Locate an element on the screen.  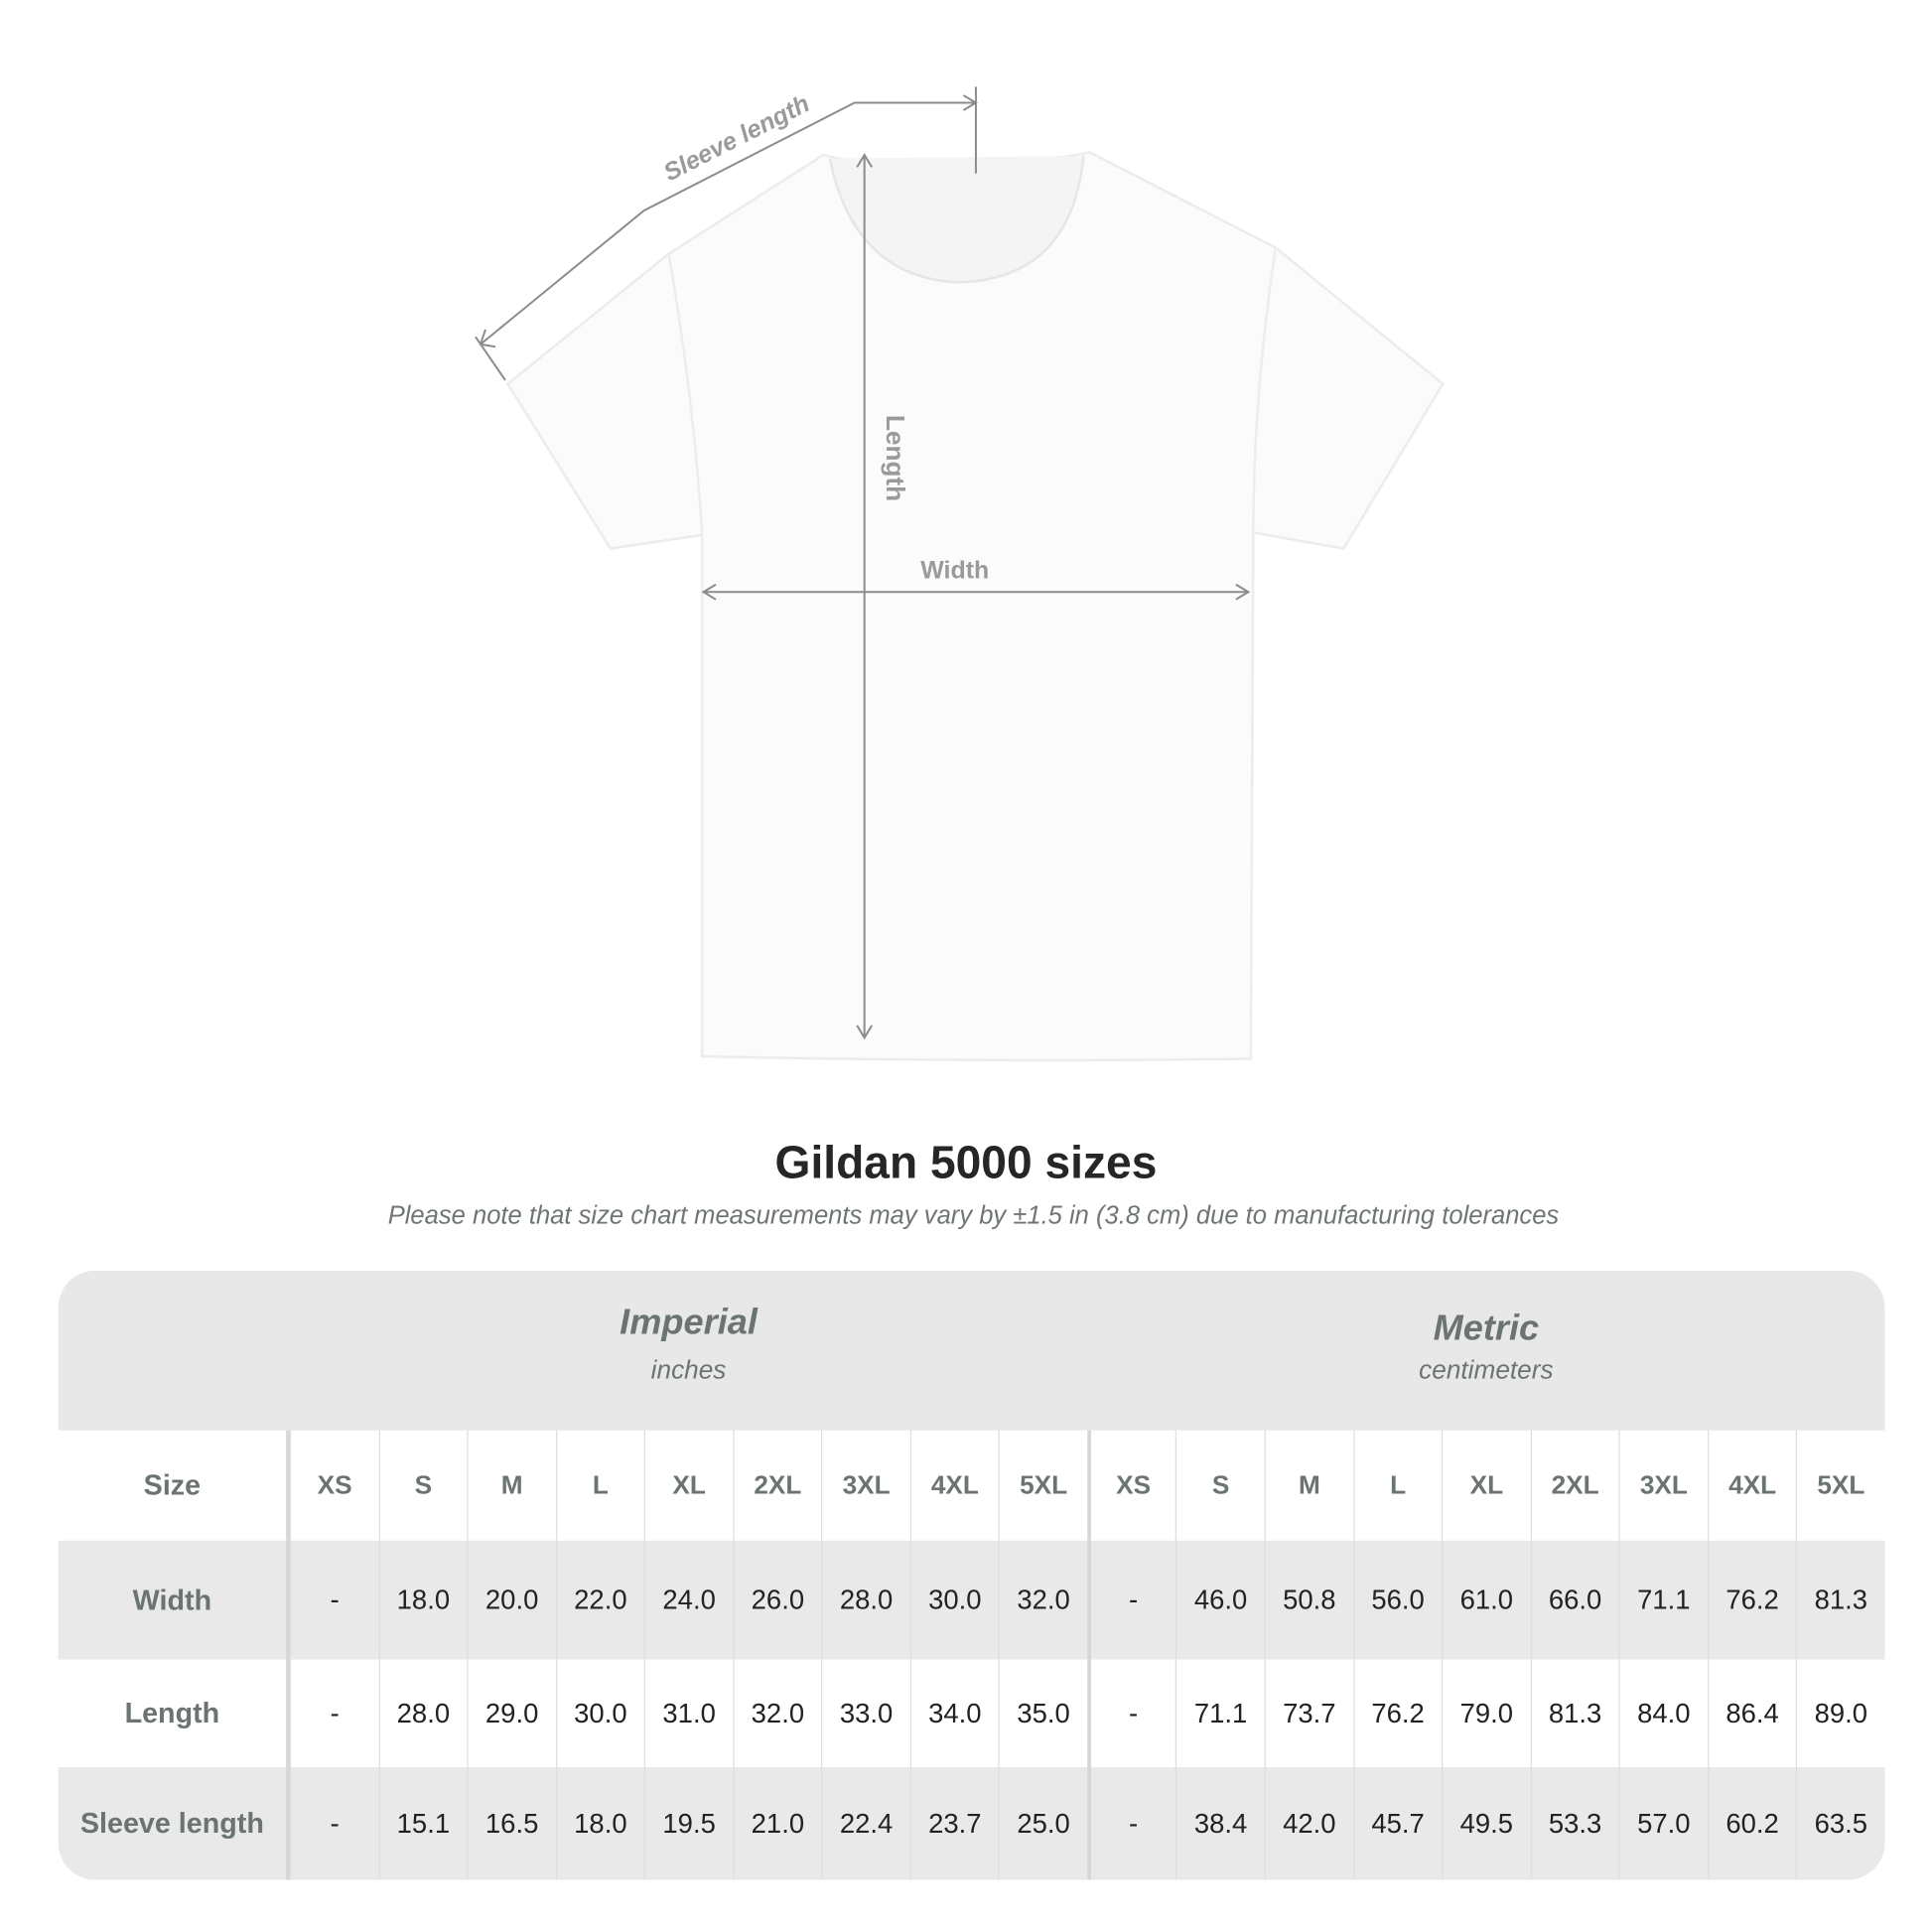
imperial-size-header: 2XL is located at coordinates (777, 1486).